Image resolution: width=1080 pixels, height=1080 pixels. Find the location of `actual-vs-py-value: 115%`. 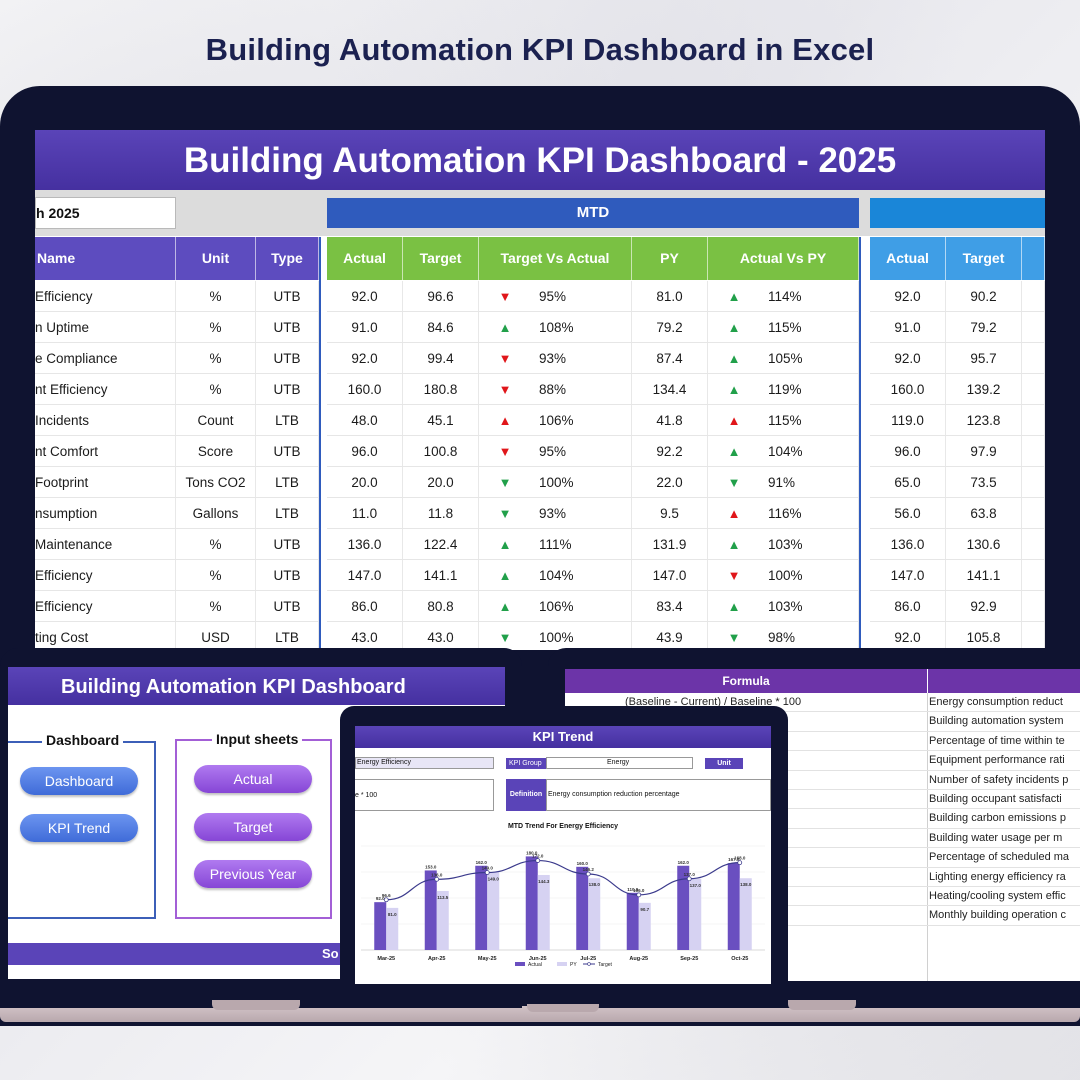

actual-vs-py-value: 115% is located at coordinates (785, 420).